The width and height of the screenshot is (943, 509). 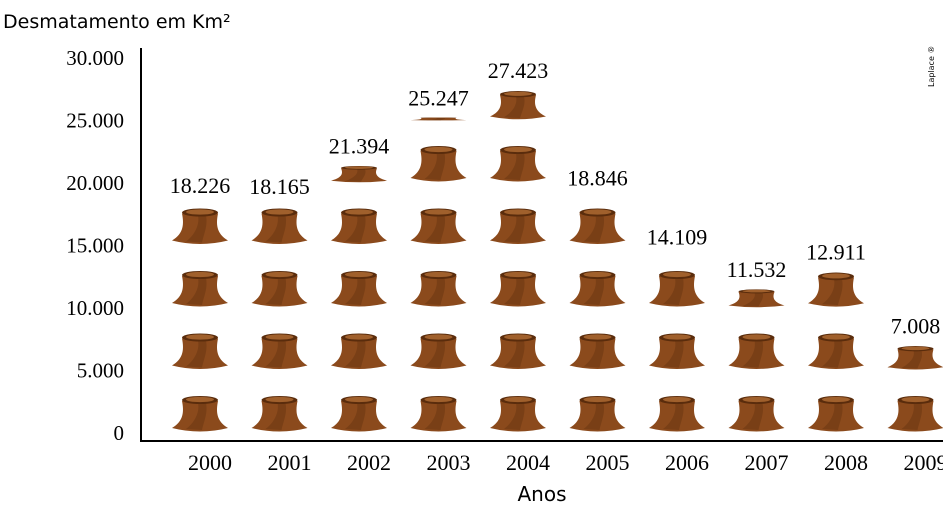 I want to click on y-axis-title: Desmatamento em Km², so click(x=117, y=22).